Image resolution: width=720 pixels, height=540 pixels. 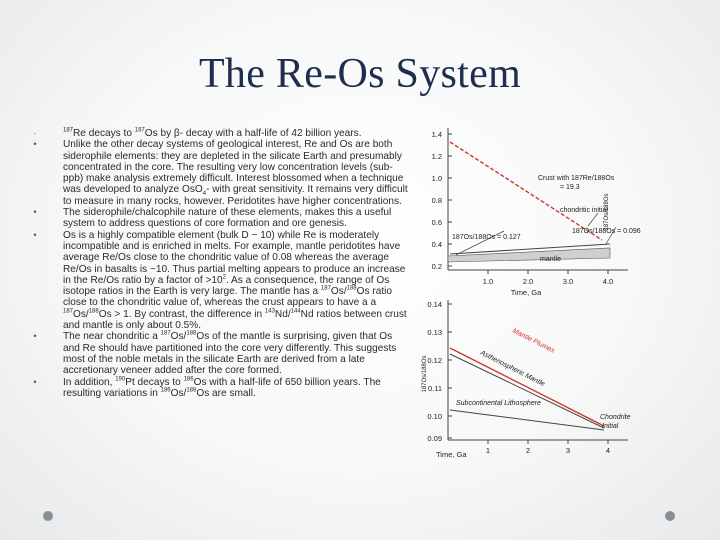 What do you see at coordinates (593, 219) in the screenshot?
I see `chondritic-leader` at bounding box center [593, 219].